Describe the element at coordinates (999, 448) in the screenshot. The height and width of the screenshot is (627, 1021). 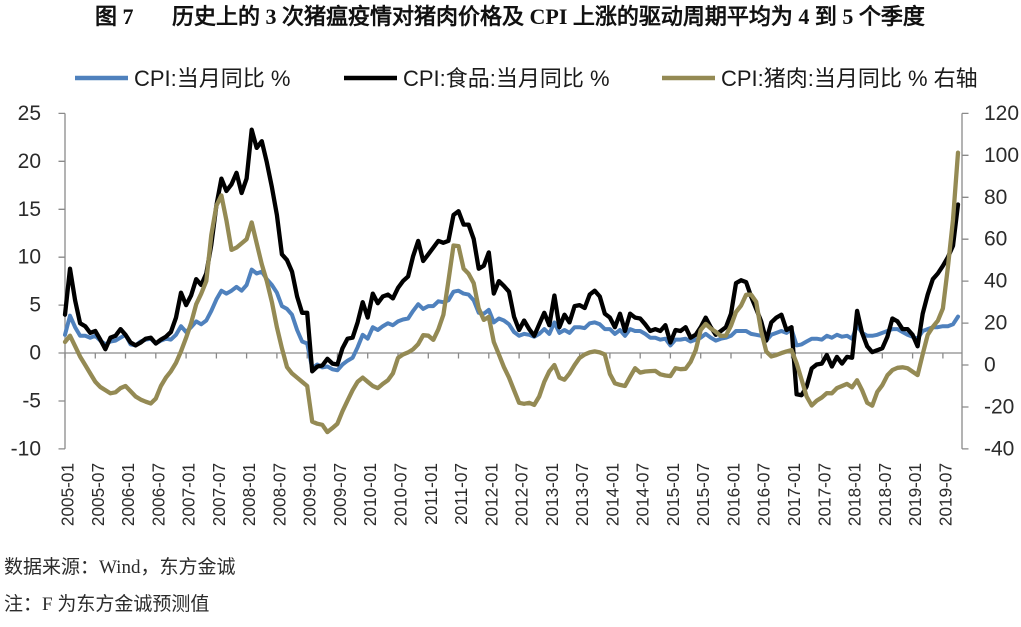
I see `svg-text: -40` at that location.